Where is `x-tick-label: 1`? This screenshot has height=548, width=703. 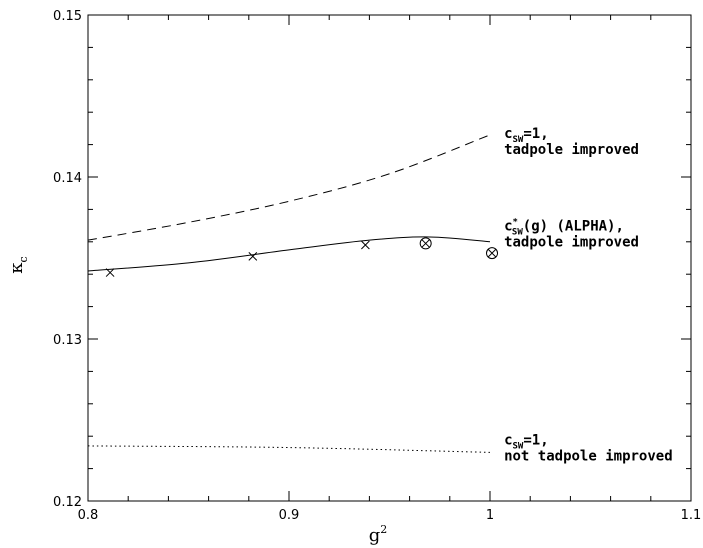 x-tick-label: 1 is located at coordinates (490, 515).